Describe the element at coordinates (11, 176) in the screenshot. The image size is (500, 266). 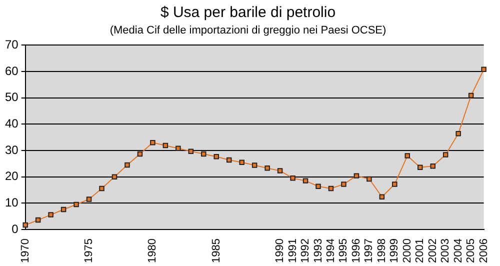
I see `y-tick-label: 20` at that location.